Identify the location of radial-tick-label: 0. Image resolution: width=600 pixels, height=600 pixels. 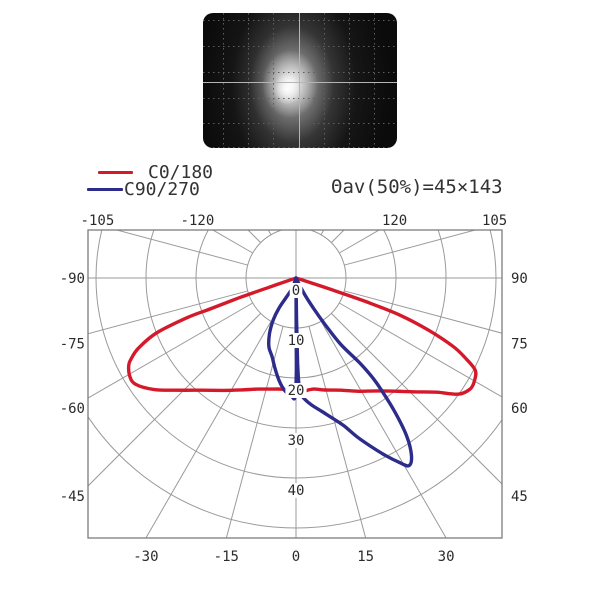
(296, 291).